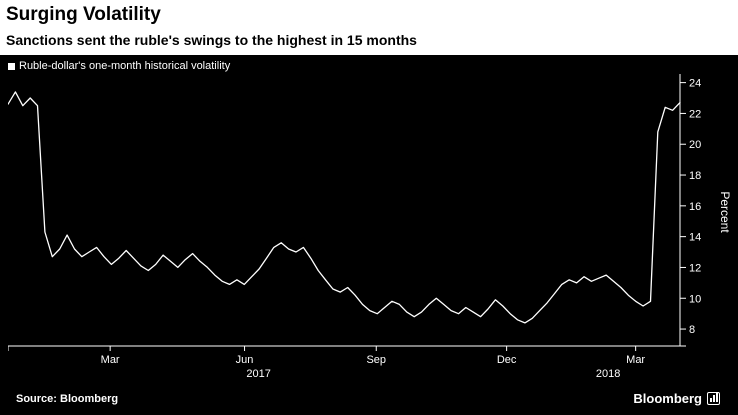  Describe the element at coordinates (692, 330) in the screenshot. I see `y-tick-label: 8` at that location.